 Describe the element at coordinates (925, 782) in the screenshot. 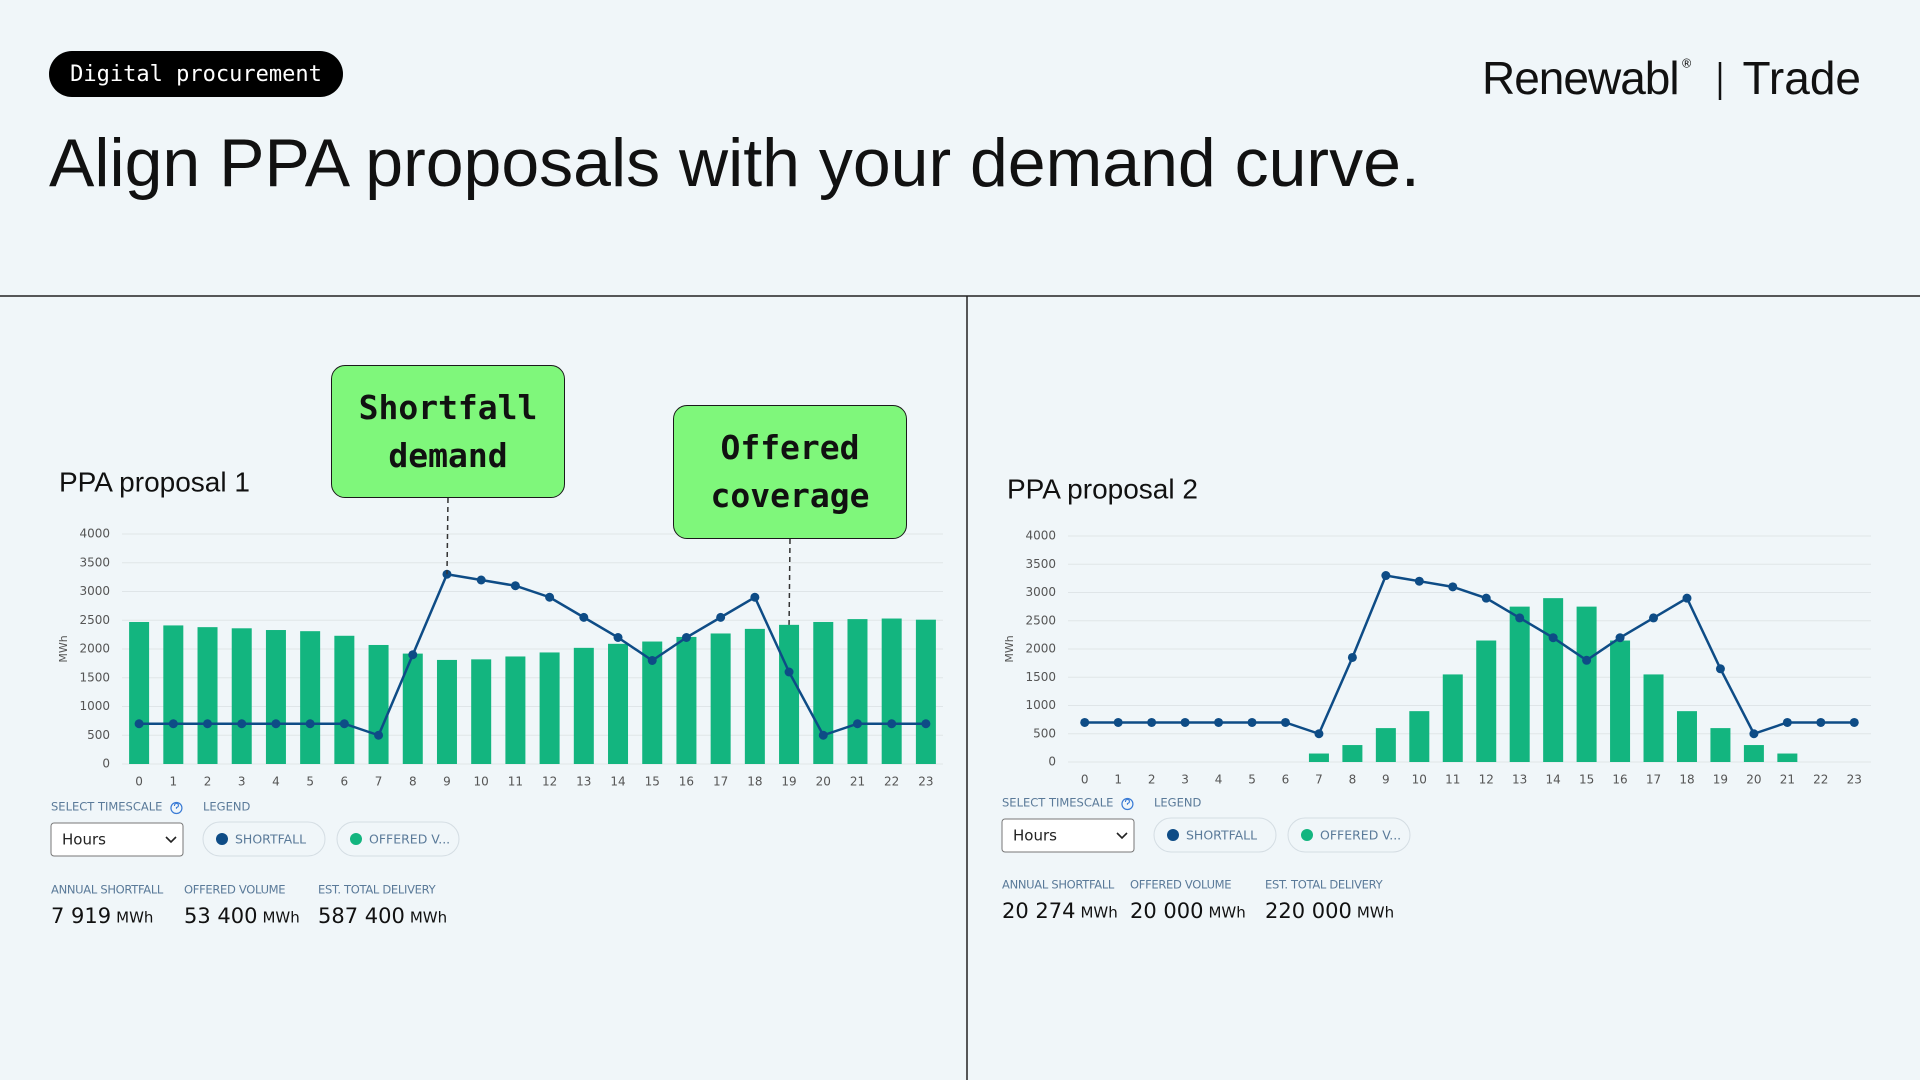

I see `x-tick-label: 23` at that location.